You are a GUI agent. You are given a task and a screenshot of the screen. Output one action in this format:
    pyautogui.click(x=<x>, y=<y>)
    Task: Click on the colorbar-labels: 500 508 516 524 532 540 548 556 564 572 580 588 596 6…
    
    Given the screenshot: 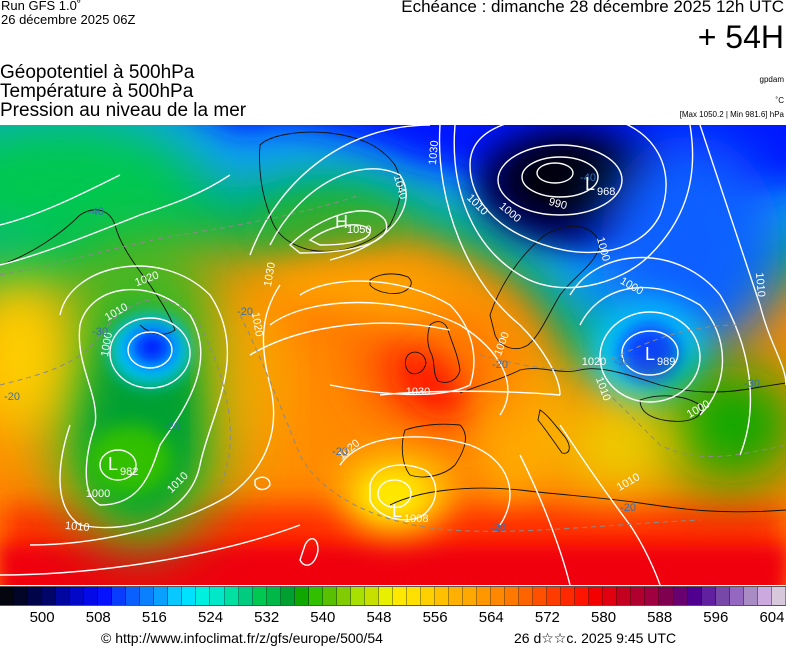 What is the action you would take?
    pyautogui.click(x=393, y=618)
    